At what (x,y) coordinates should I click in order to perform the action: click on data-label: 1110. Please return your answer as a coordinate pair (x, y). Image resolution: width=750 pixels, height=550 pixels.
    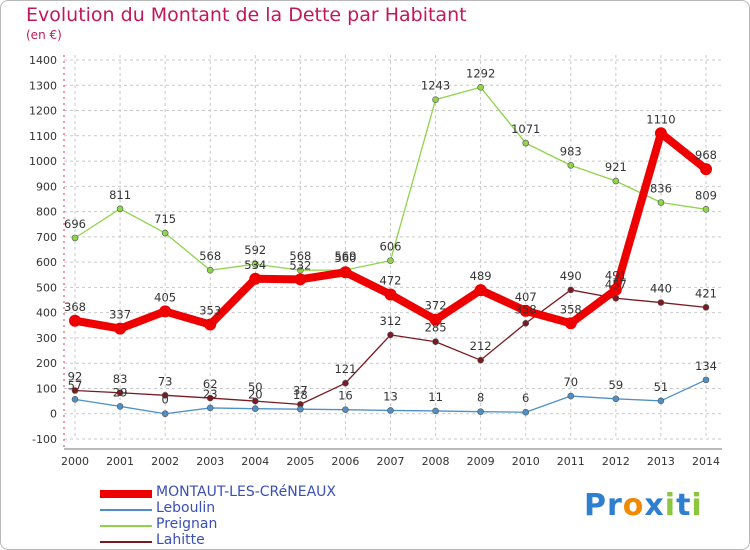
    Looking at the image, I should click on (660, 119).